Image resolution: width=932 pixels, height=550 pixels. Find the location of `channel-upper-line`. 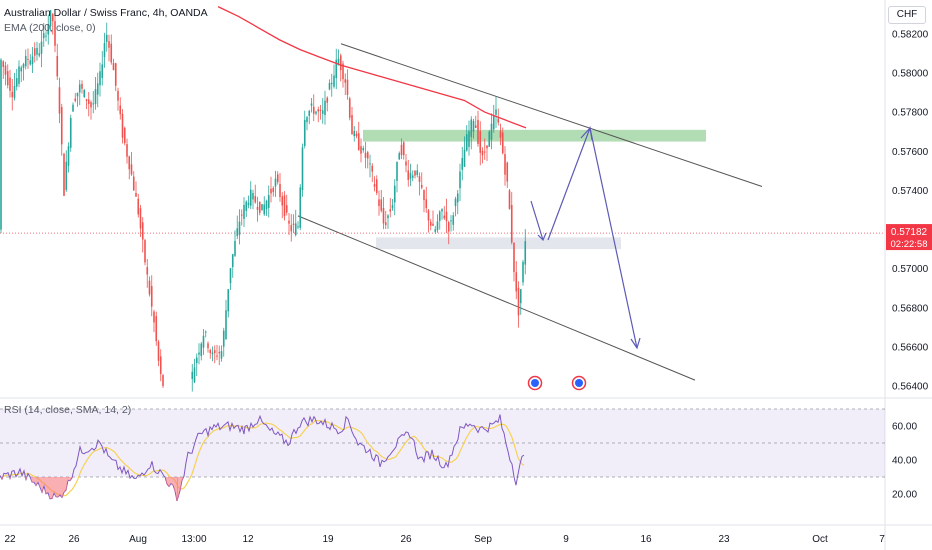

channel-upper-line is located at coordinates (551, 115).